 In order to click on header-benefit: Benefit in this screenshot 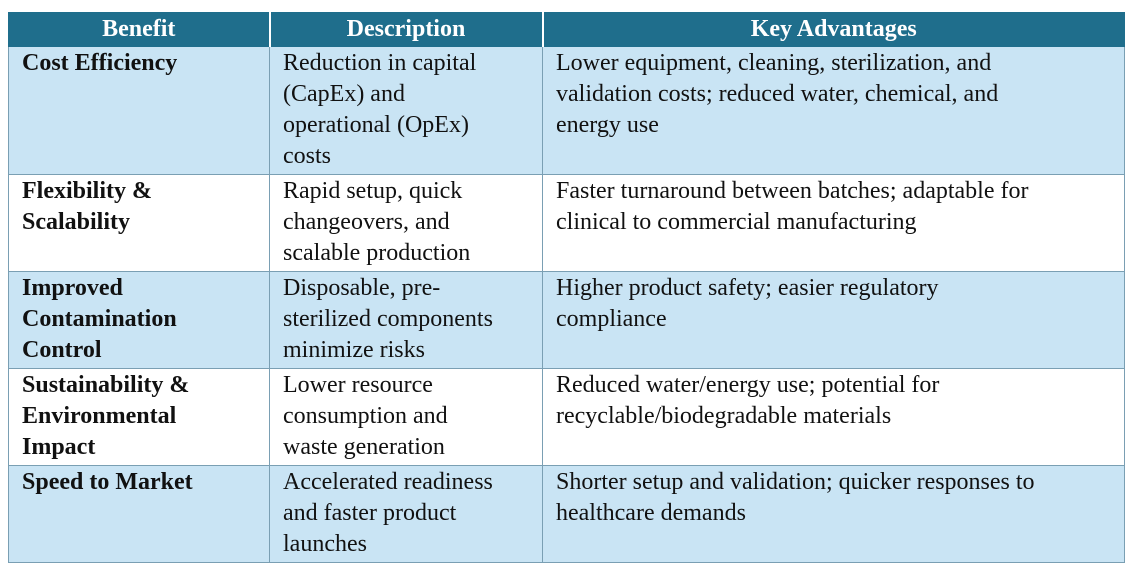, I will do `click(139, 29)`.